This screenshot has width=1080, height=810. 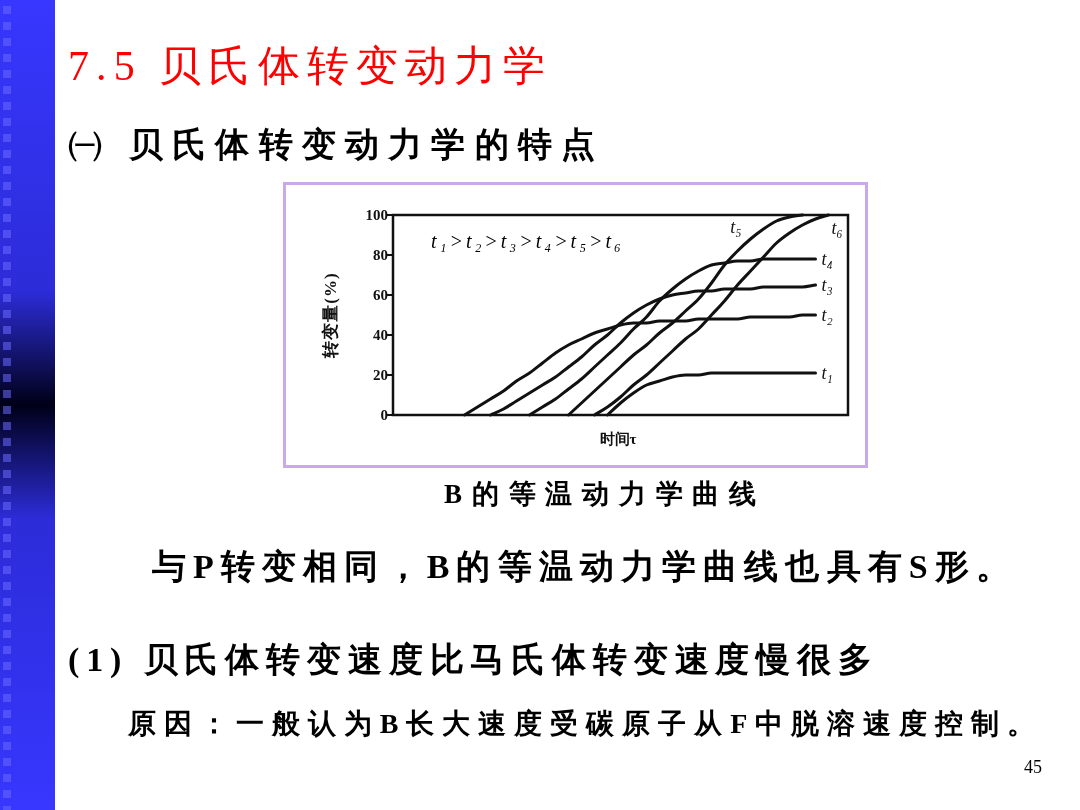 I want to click on series-label: t₆, so click(x=837, y=228).